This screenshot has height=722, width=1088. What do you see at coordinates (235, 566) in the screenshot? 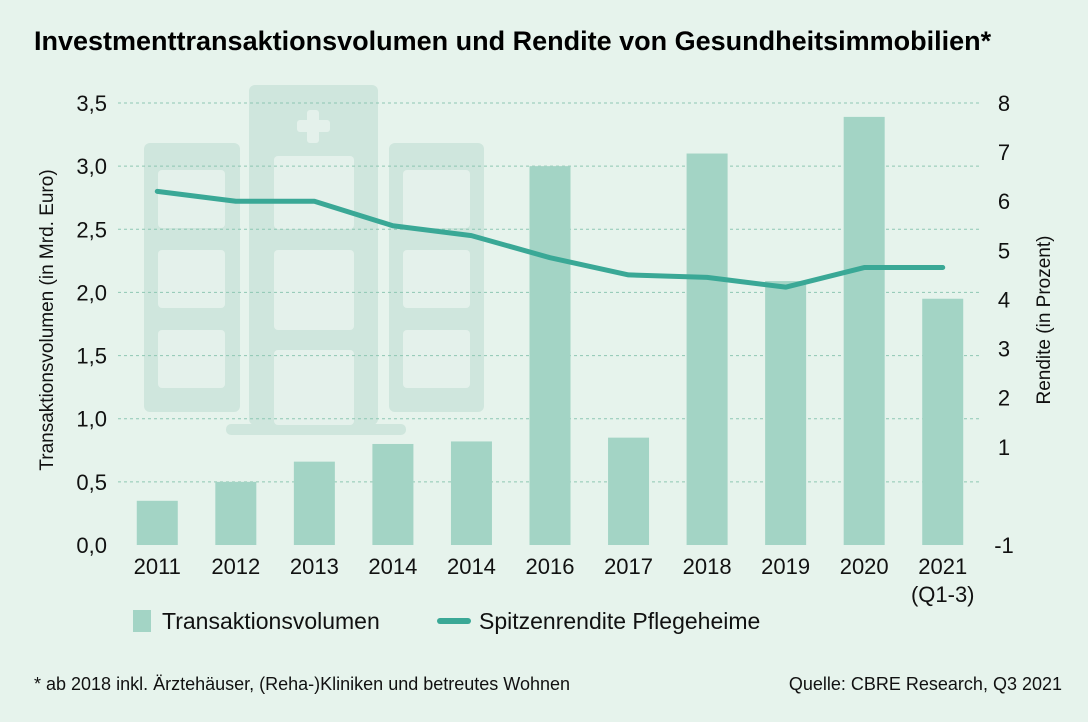
I see `x-tick-label: 2012` at bounding box center [235, 566].